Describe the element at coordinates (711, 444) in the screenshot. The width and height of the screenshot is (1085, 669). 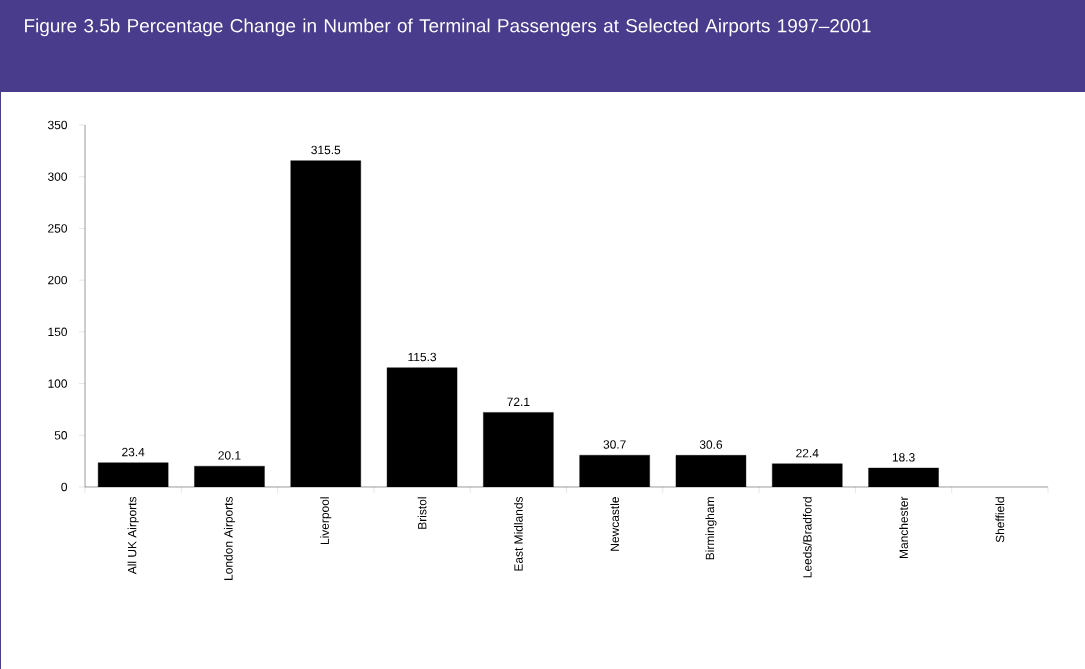
I see `data-label: 30.6` at that location.